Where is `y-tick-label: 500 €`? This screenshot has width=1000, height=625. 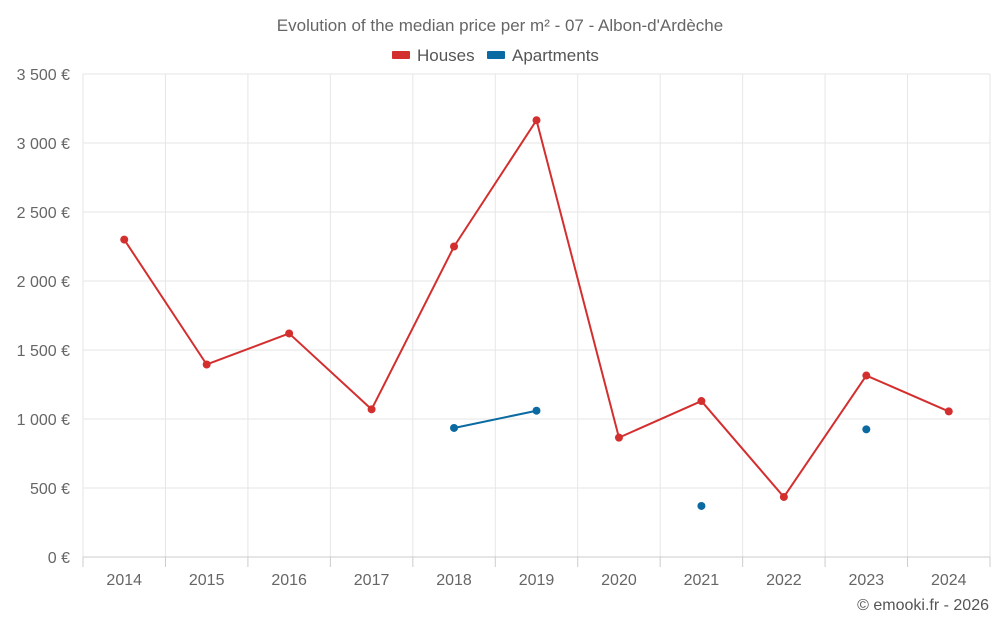
y-tick-label: 500 € is located at coordinates (50, 489).